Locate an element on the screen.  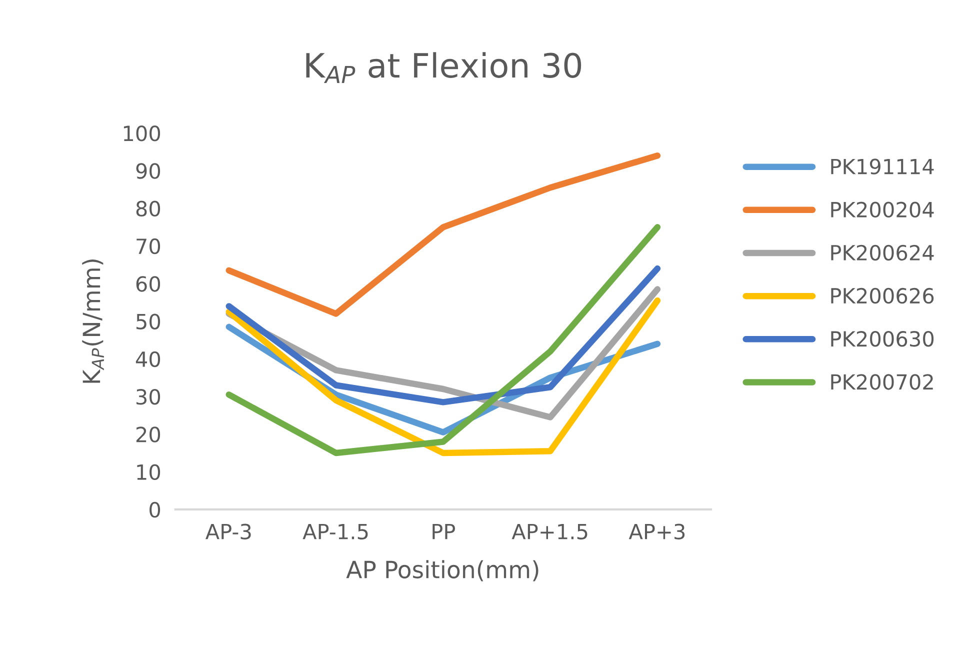
legend-label: PK200626 is located at coordinates (882, 296).